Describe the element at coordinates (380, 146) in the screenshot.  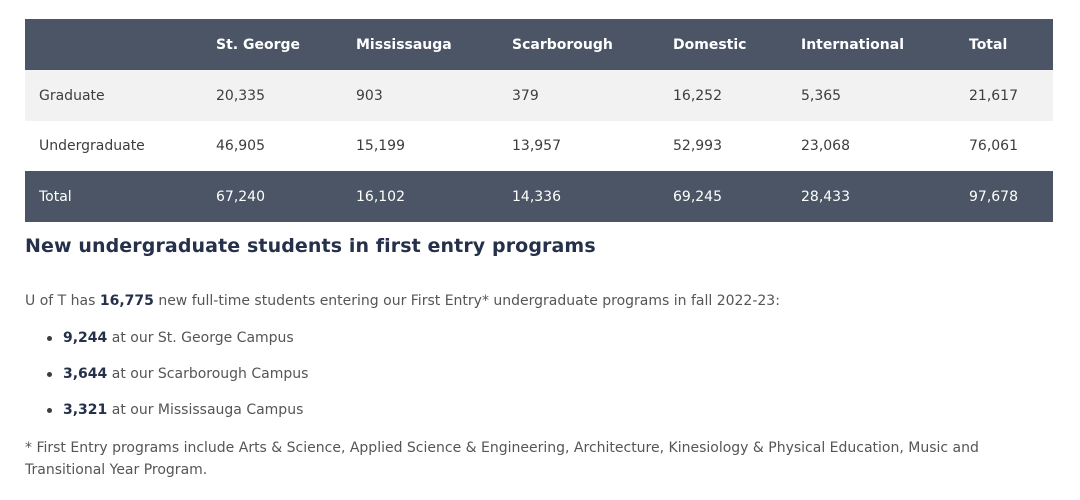
I see `table-cell: 15,199` at that location.